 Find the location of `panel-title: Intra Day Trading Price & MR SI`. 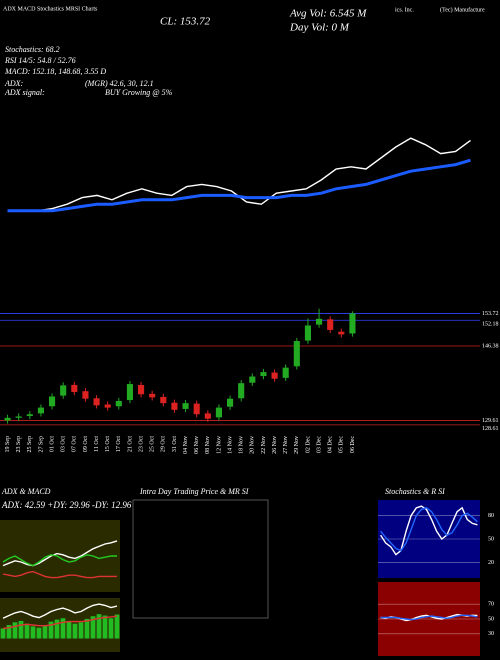

panel-title: Intra Day Trading Price & MR SI is located at coordinates (194, 491).